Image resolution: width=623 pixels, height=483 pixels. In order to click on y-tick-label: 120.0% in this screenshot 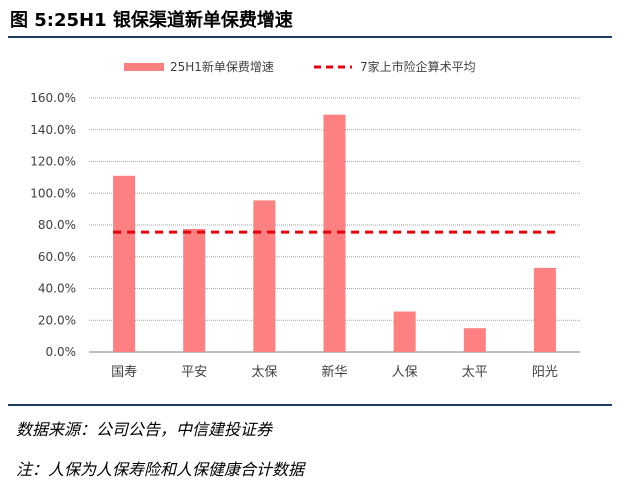, I will do `click(53, 162)`.